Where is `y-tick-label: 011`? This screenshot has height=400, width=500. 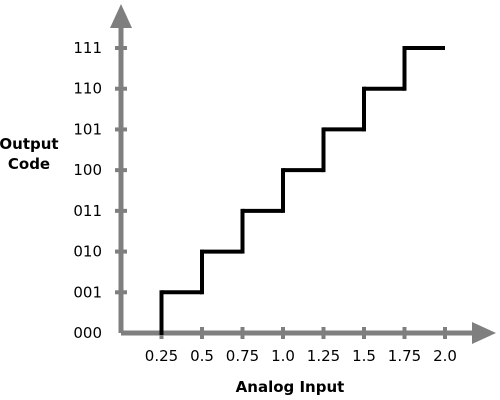
y-tick-label: 011 is located at coordinates (87, 211).